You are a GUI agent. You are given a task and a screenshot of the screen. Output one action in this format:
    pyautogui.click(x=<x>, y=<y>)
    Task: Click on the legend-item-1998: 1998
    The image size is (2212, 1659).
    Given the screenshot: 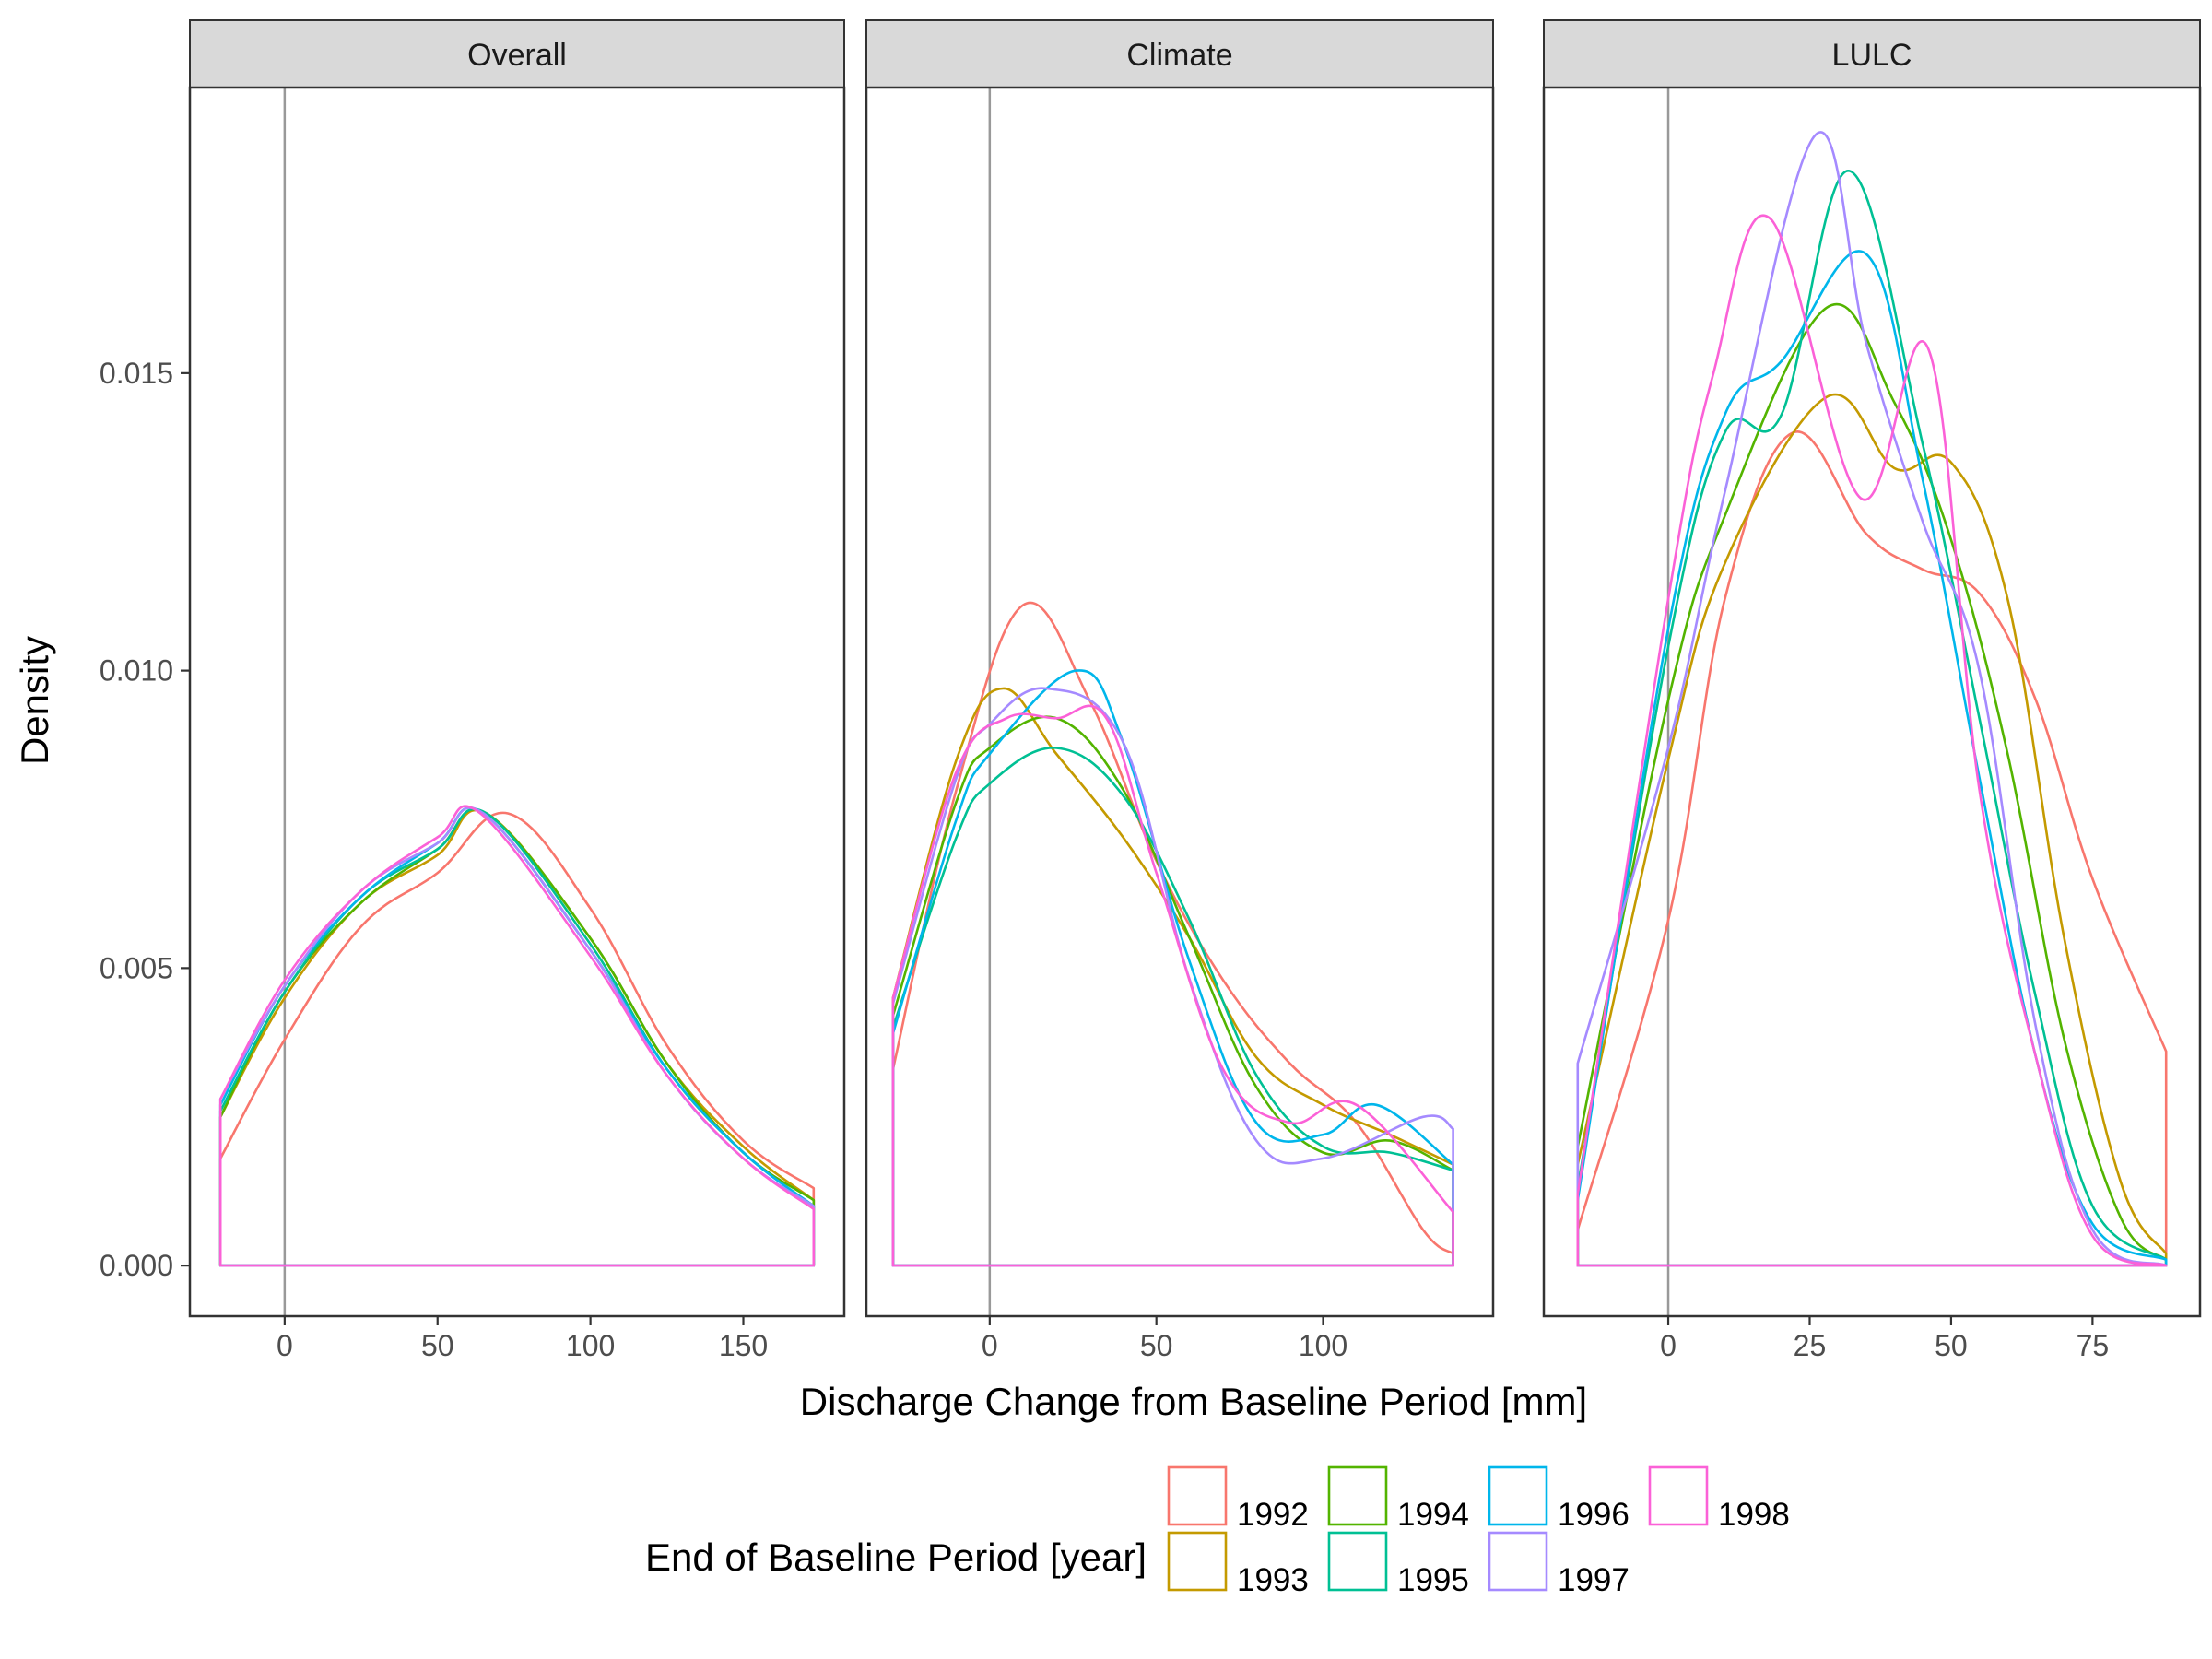 What is the action you would take?
    pyautogui.click(x=1719, y=1499)
    